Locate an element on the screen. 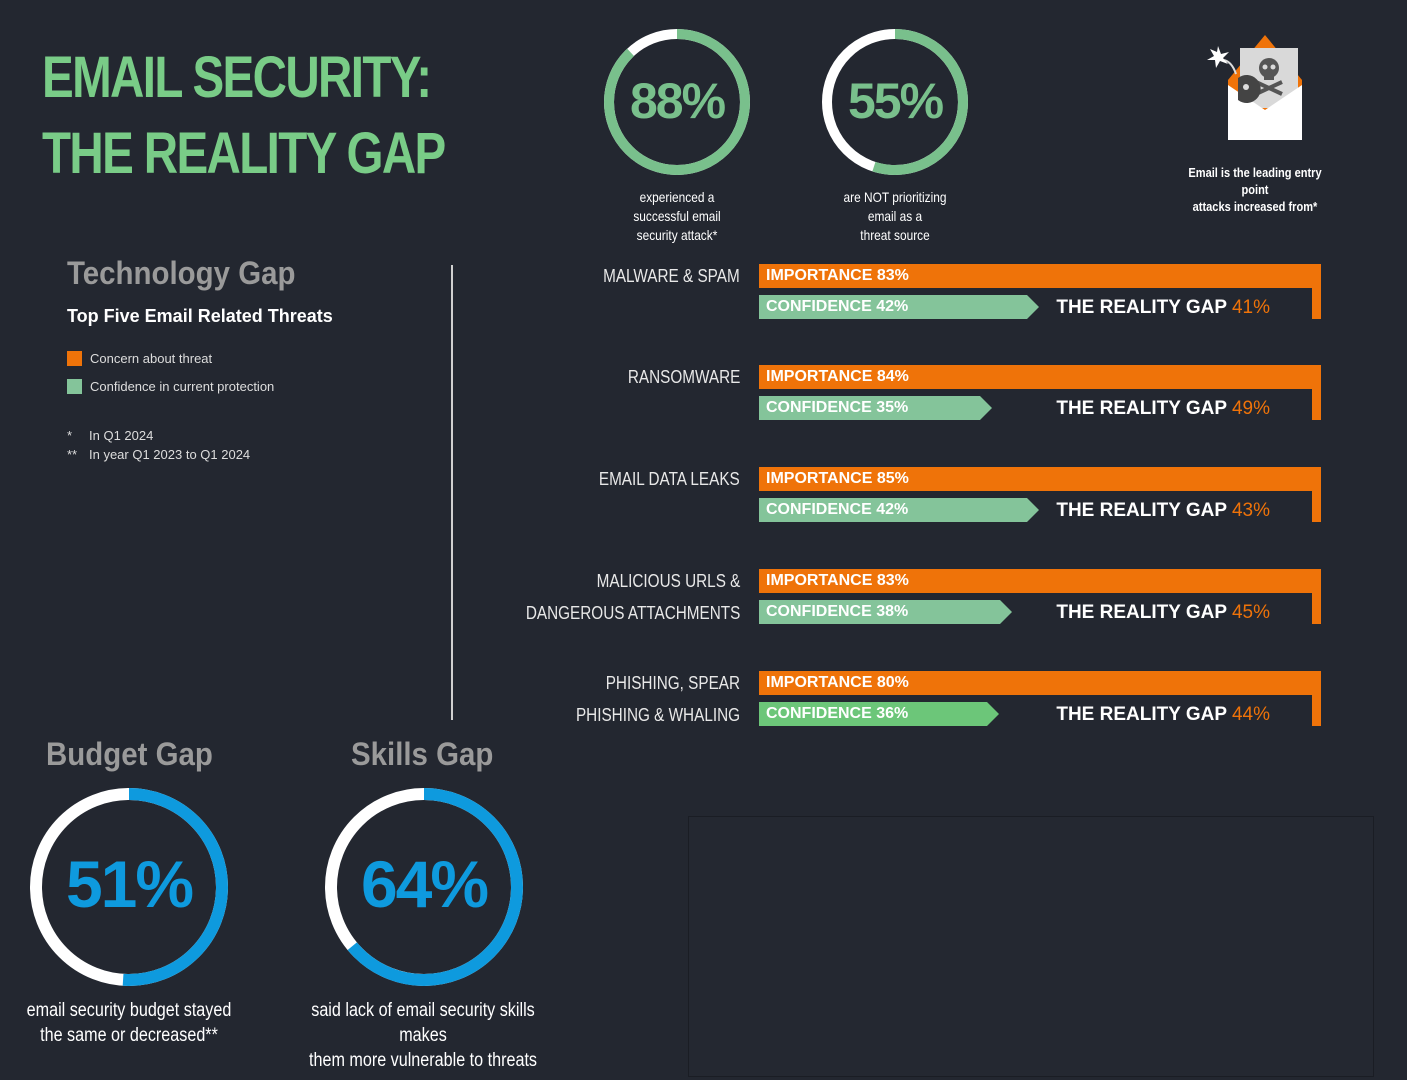 This screenshot has height=1080, width=1407. importance-bar-label: IMPORTANCE 80% is located at coordinates (837, 682).